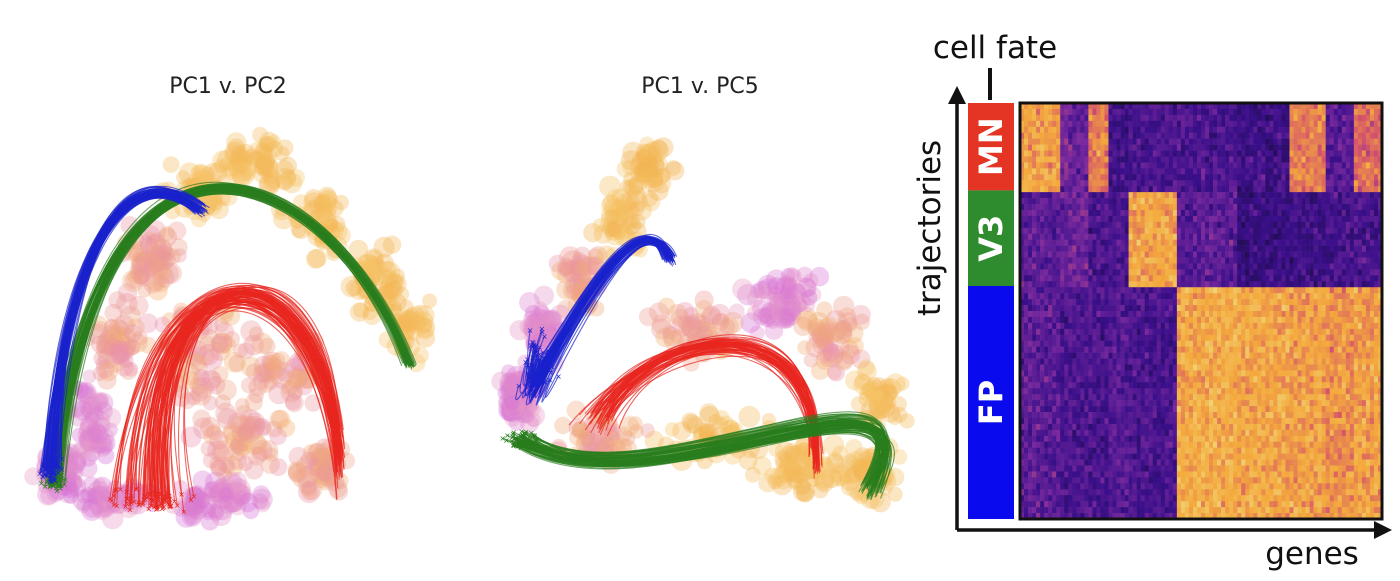 Image resolution: width=1400 pixels, height=581 pixels. I want to click on pc1-pc5-blue-trajectory-start: ×, so click(537, 360).